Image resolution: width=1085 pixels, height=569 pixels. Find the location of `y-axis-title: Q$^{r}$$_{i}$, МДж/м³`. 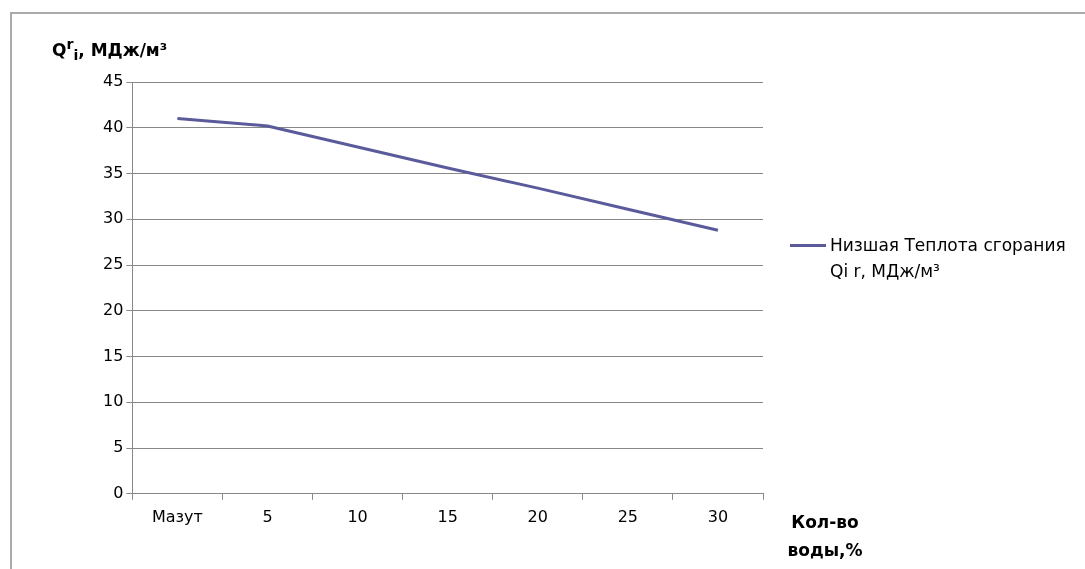

y-axis-title: Q$^{r}$$_{i}$, МДж/м³ is located at coordinates (110, 50).